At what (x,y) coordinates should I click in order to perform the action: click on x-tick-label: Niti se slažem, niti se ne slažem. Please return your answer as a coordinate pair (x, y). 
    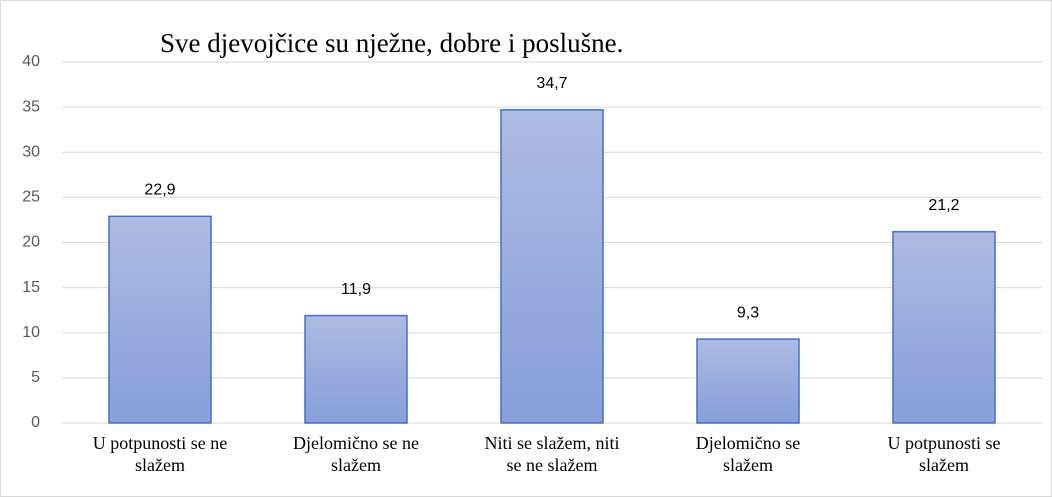
    Looking at the image, I should click on (552, 454).